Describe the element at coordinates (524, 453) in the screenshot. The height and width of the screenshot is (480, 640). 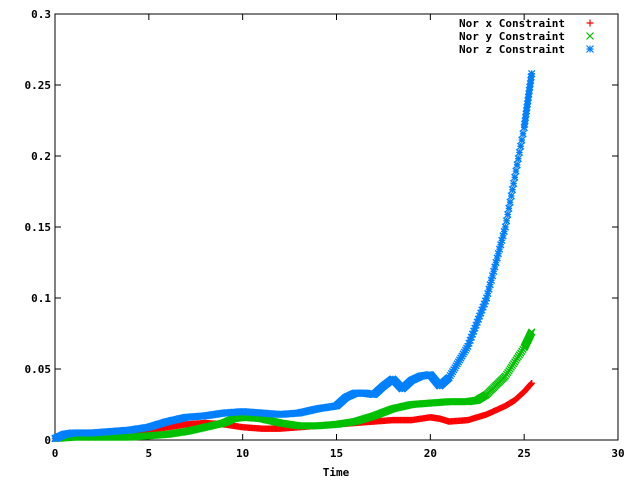
I see `x-tick-label: 25` at that location.